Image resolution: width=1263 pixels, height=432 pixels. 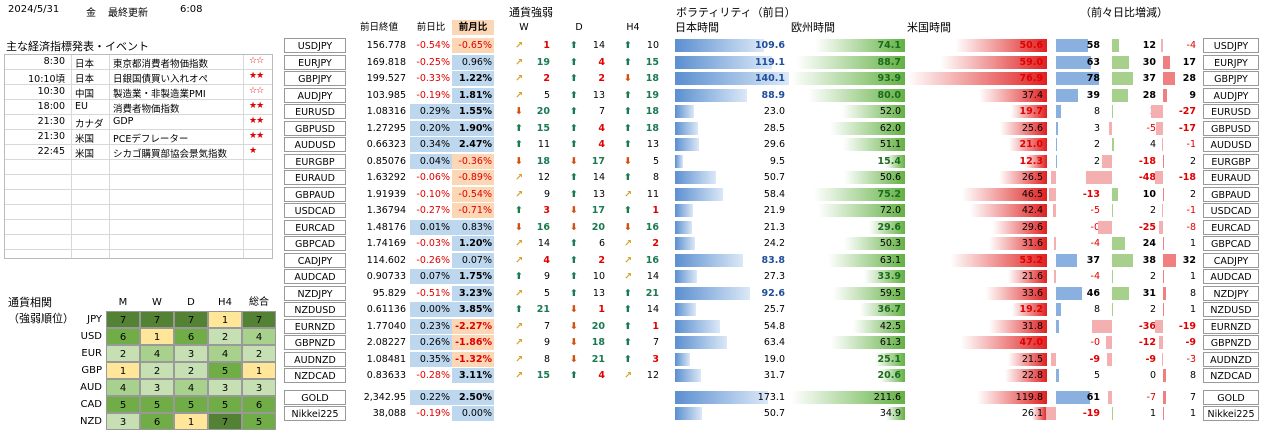 I want to click on matrix-header: H4, so click(x=225, y=302).